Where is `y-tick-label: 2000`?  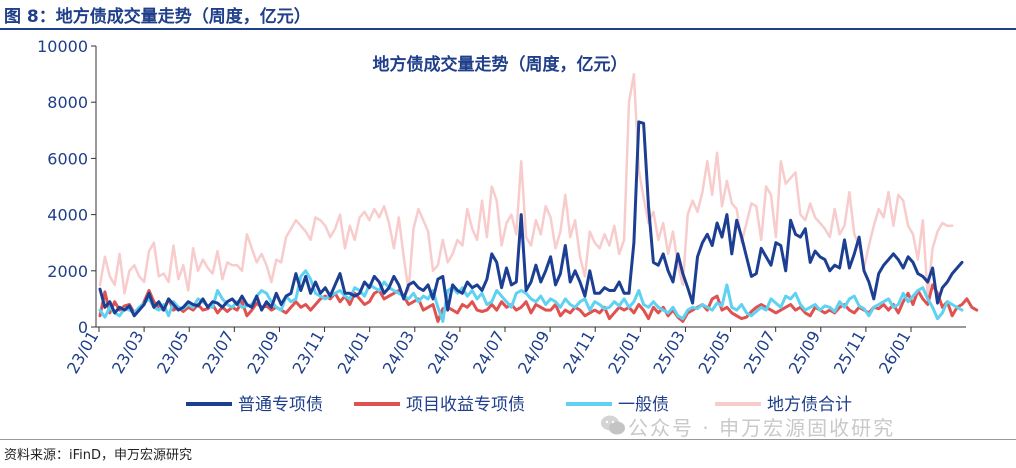
y-tick-label: 2000 is located at coordinates (67, 271).